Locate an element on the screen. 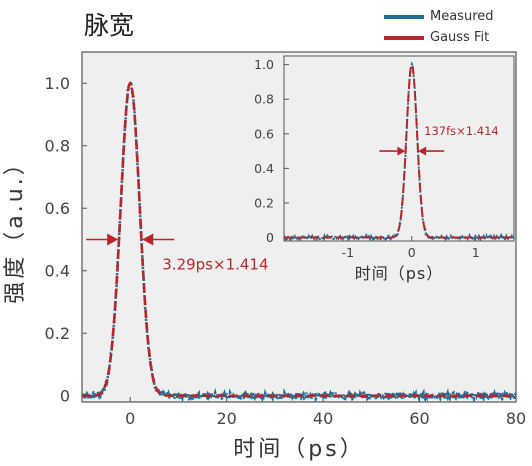 The height and width of the screenshot is (466, 532). legend-entry-fit: Gauss Fit is located at coordinates (439, 37).